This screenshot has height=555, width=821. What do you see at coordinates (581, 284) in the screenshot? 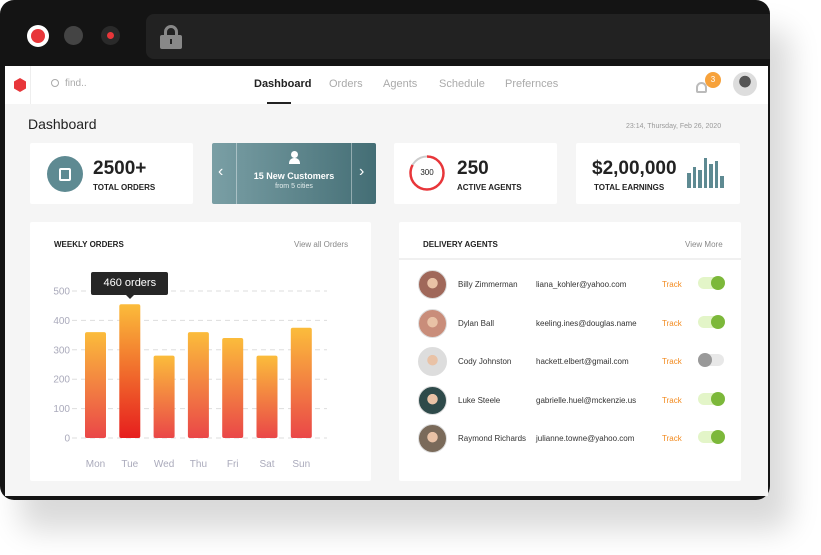
I see `agent-email: liana_kohler@yahoo.com` at bounding box center [581, 284].